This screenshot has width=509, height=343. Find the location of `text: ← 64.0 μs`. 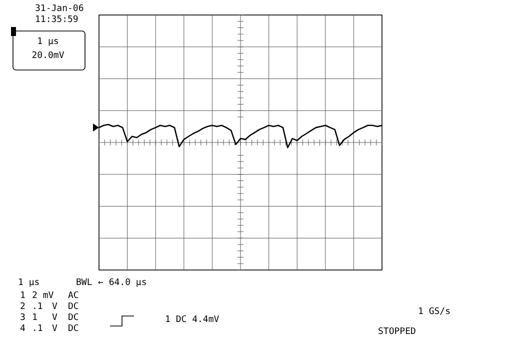

text: ← 64.0 μs is located at coordinates (122, 283).